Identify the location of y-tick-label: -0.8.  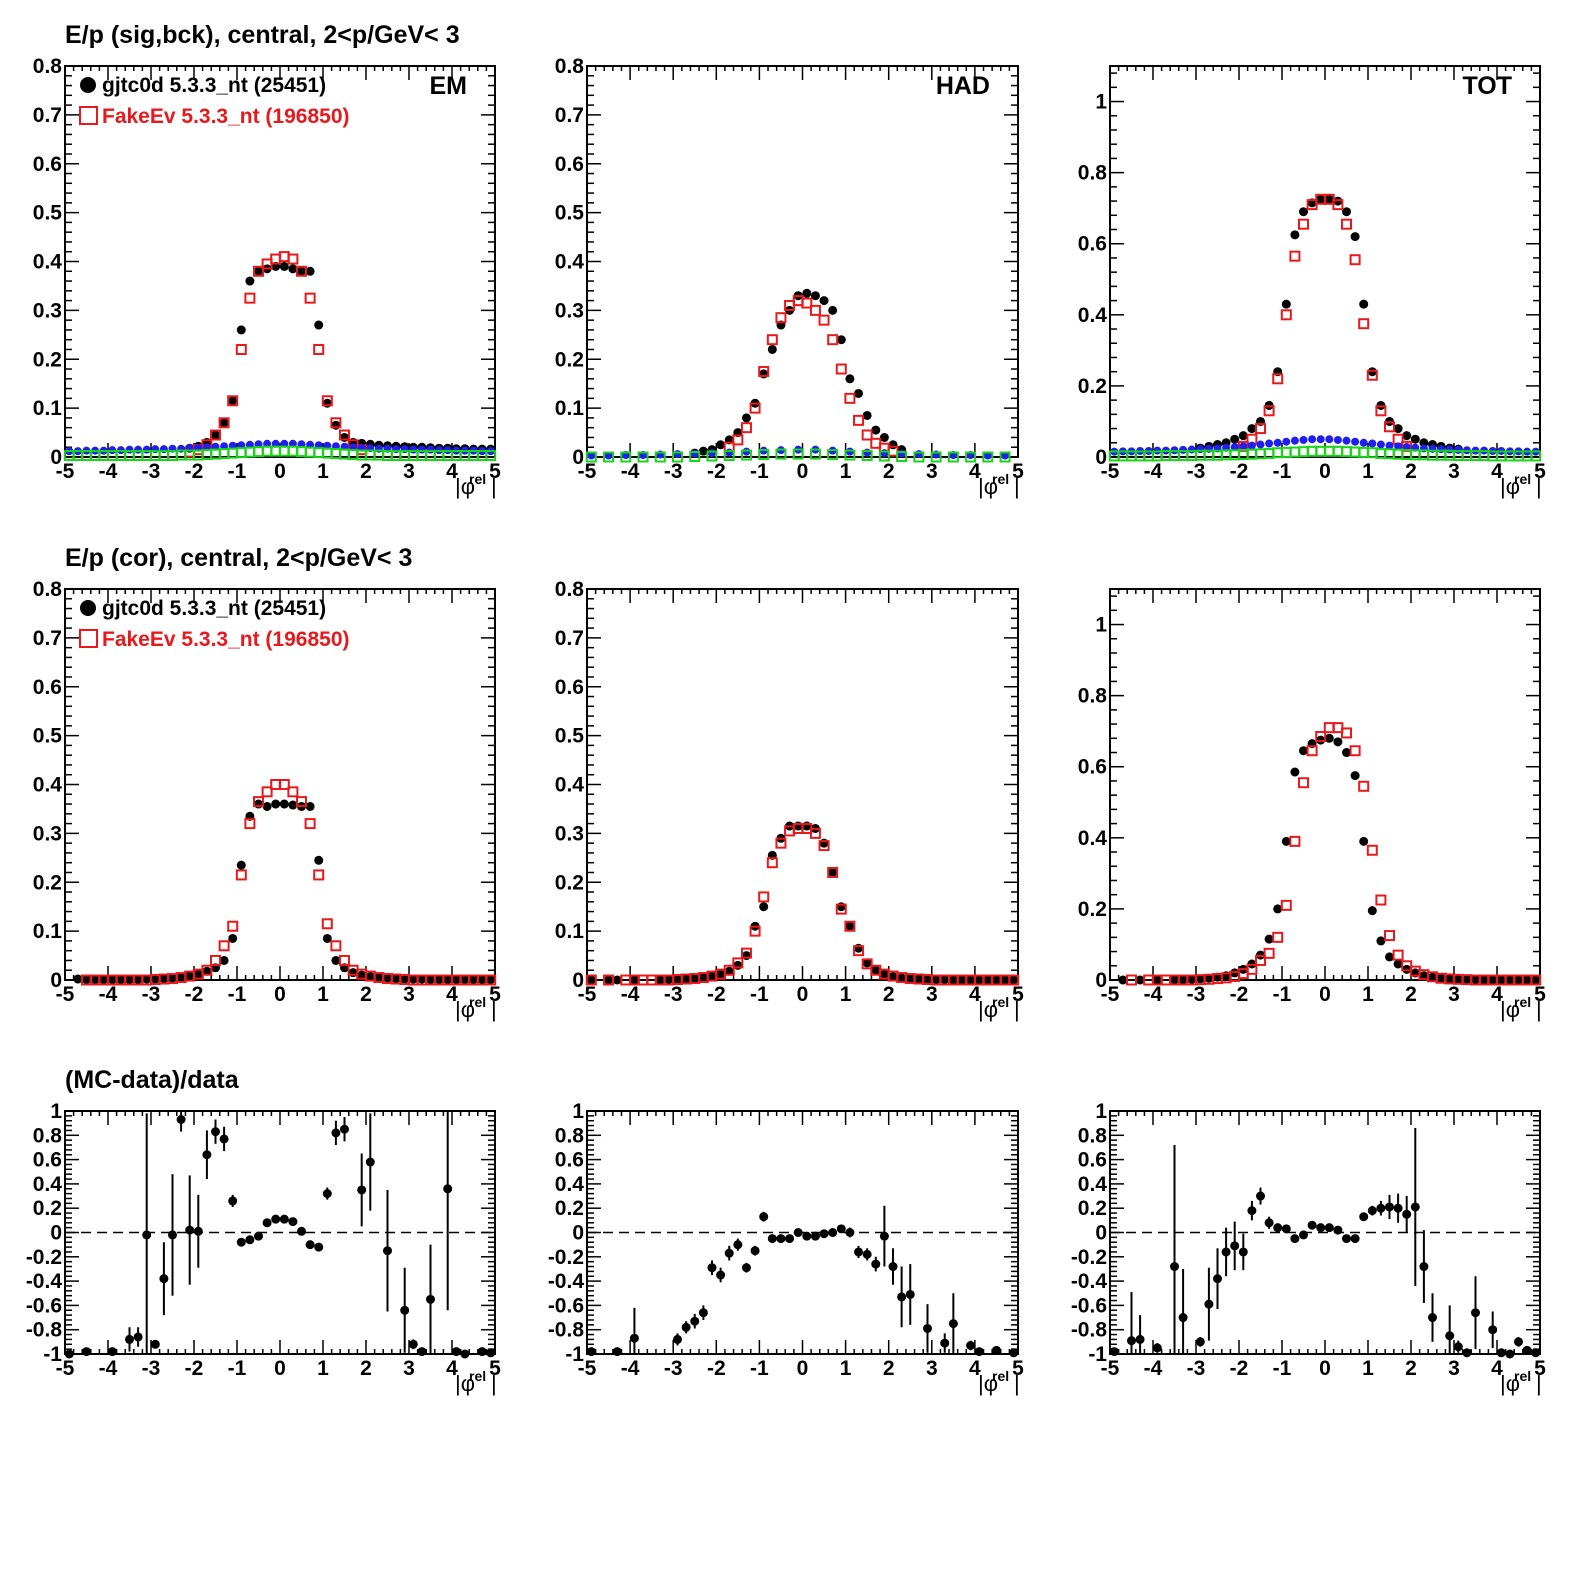
(1089, 1330).